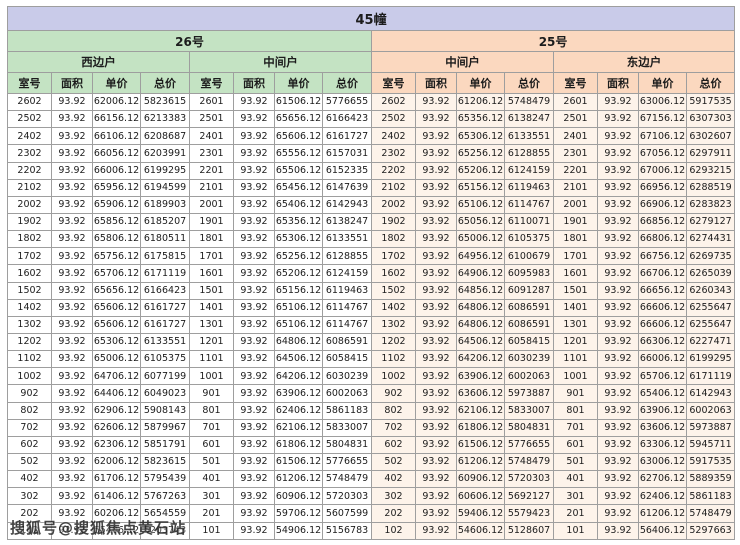  I want to click on cell-room: 1701, so click(575, 256).